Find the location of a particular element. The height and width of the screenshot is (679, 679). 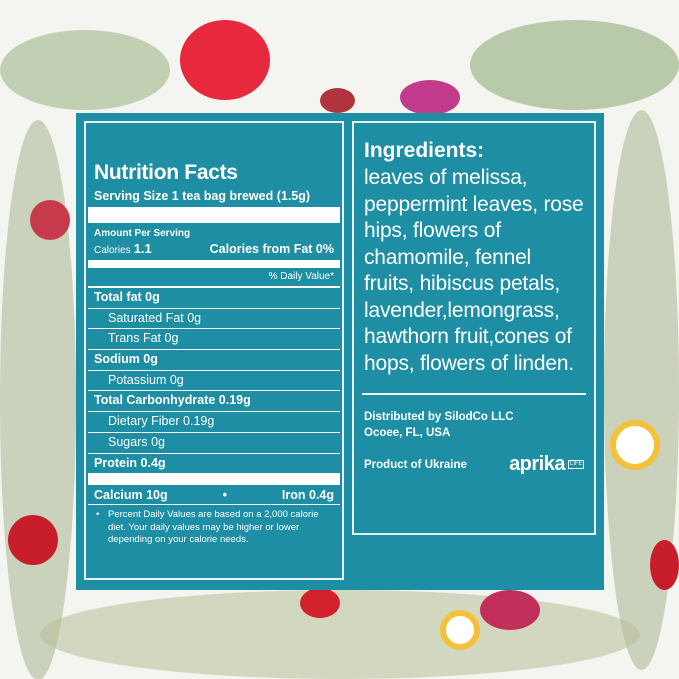

product-origin: Product of Ukraine is located at coordinates (415, 464).